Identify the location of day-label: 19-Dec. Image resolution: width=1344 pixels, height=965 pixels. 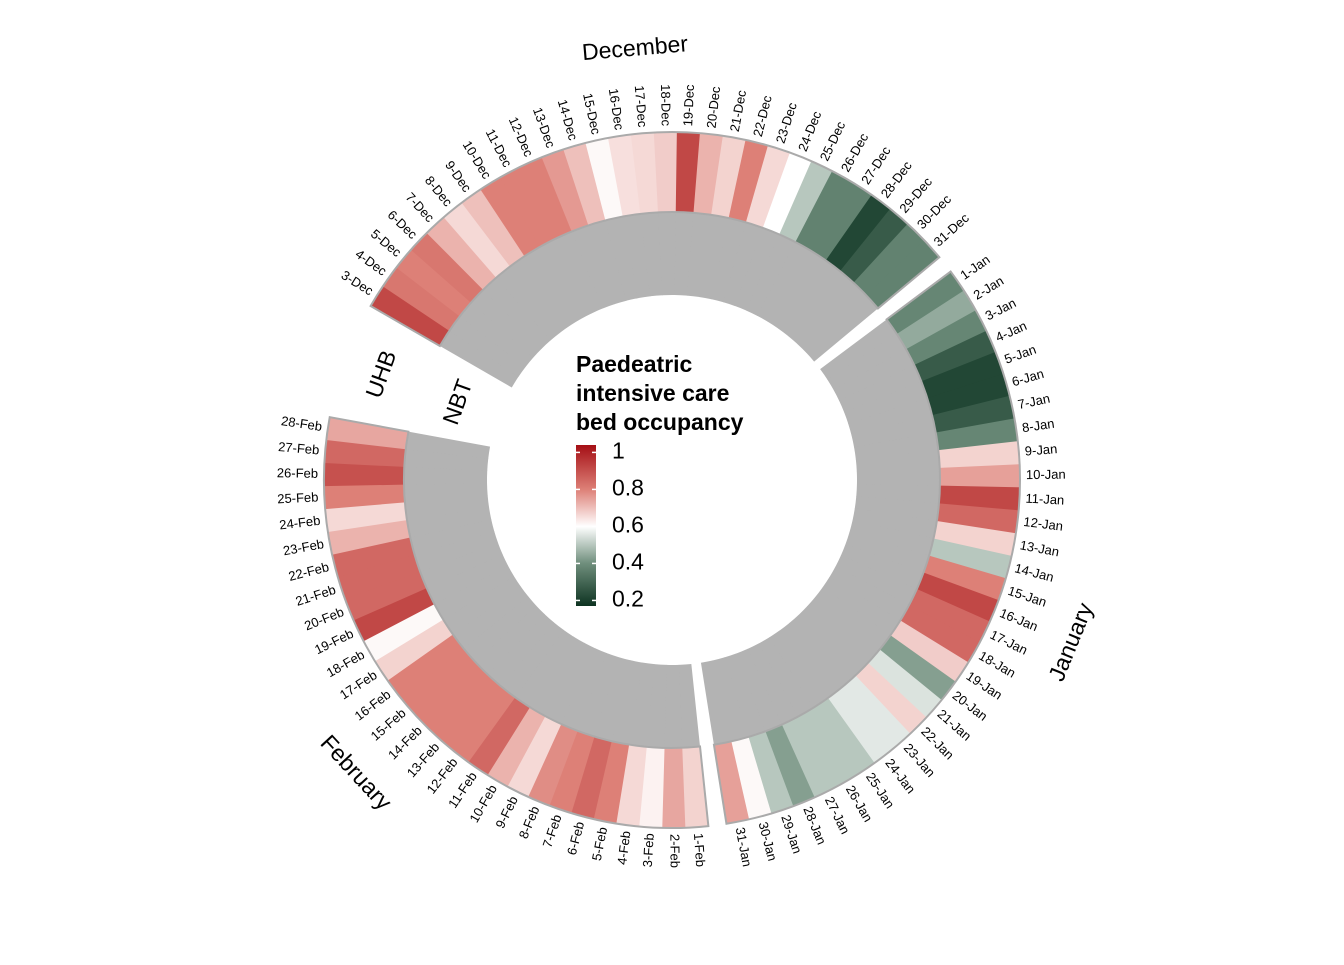
(688, 105).